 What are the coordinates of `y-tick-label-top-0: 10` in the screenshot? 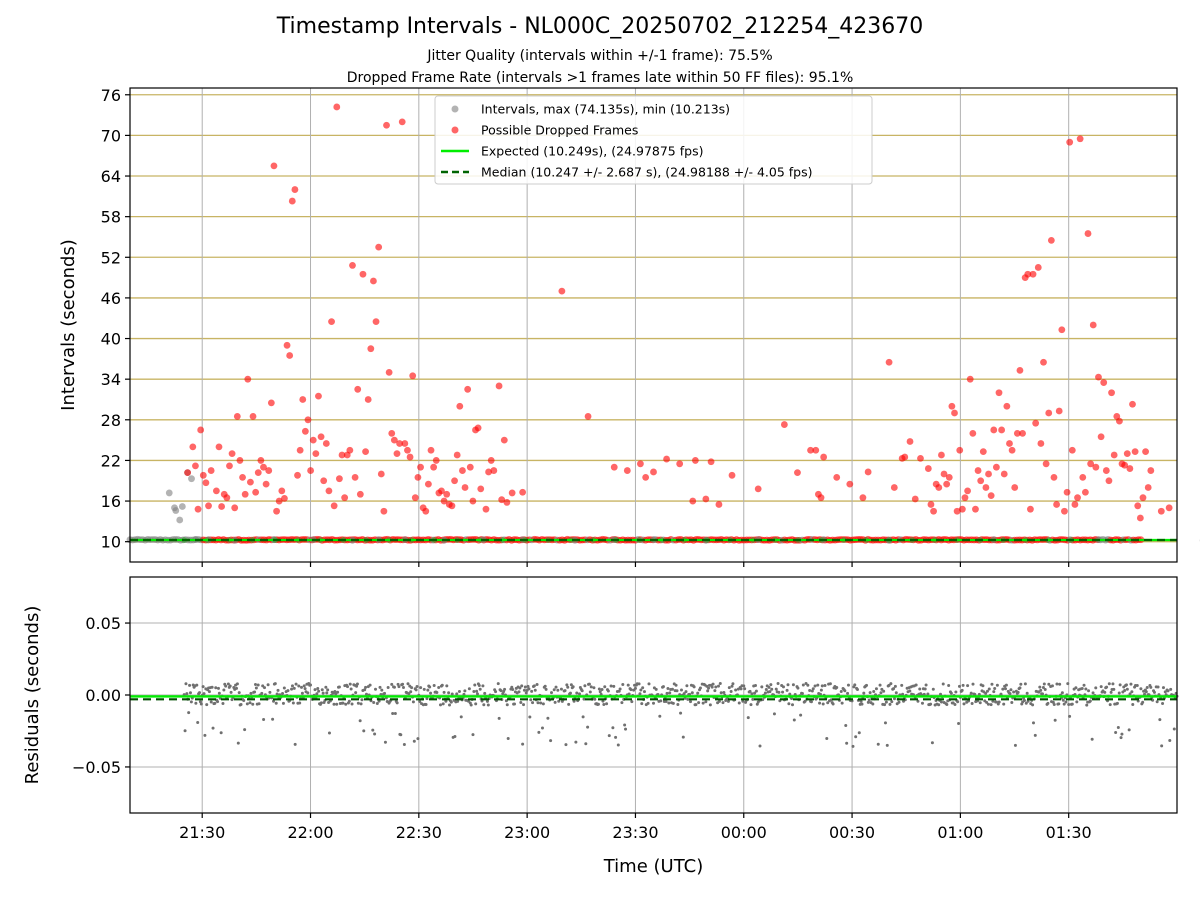 It's located at (111, 542).